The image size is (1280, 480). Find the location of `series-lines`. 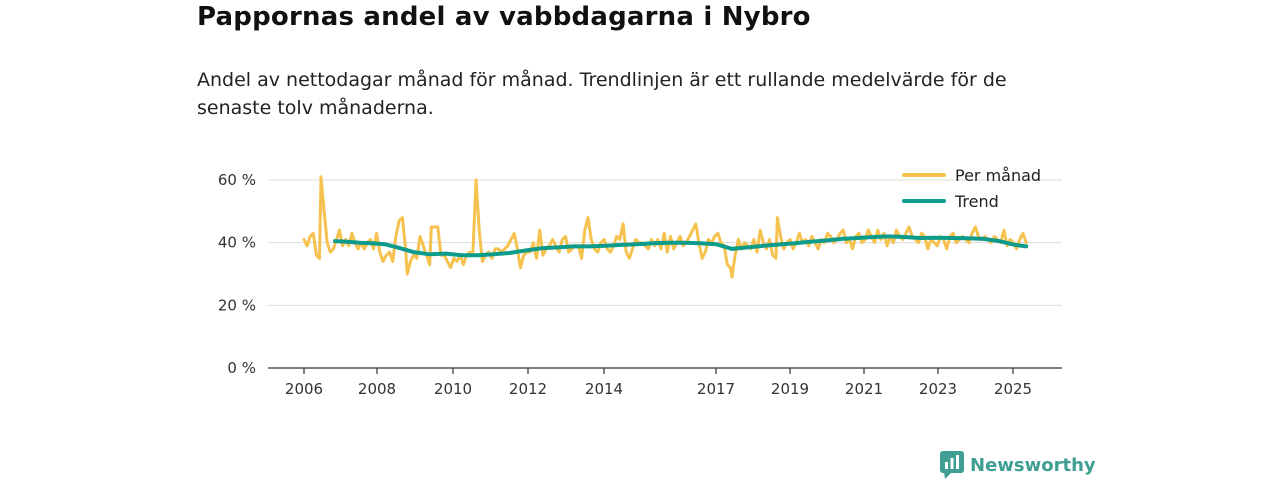

series-lines is located at coordinates (665, 227).